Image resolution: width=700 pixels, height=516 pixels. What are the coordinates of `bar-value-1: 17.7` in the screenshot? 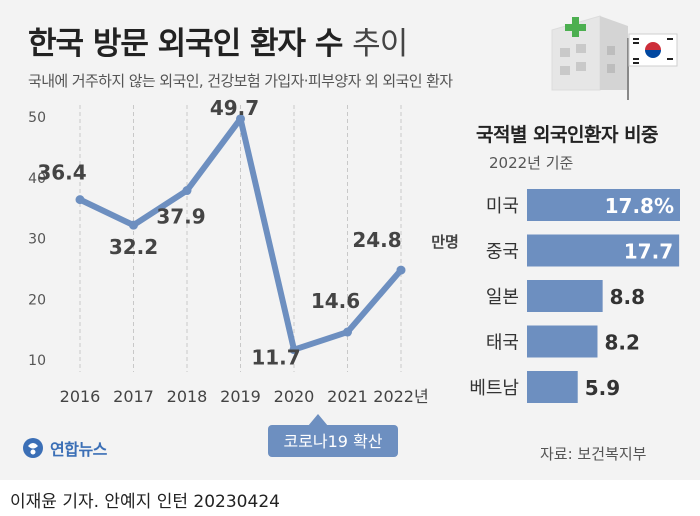 It's located at (648, 252).